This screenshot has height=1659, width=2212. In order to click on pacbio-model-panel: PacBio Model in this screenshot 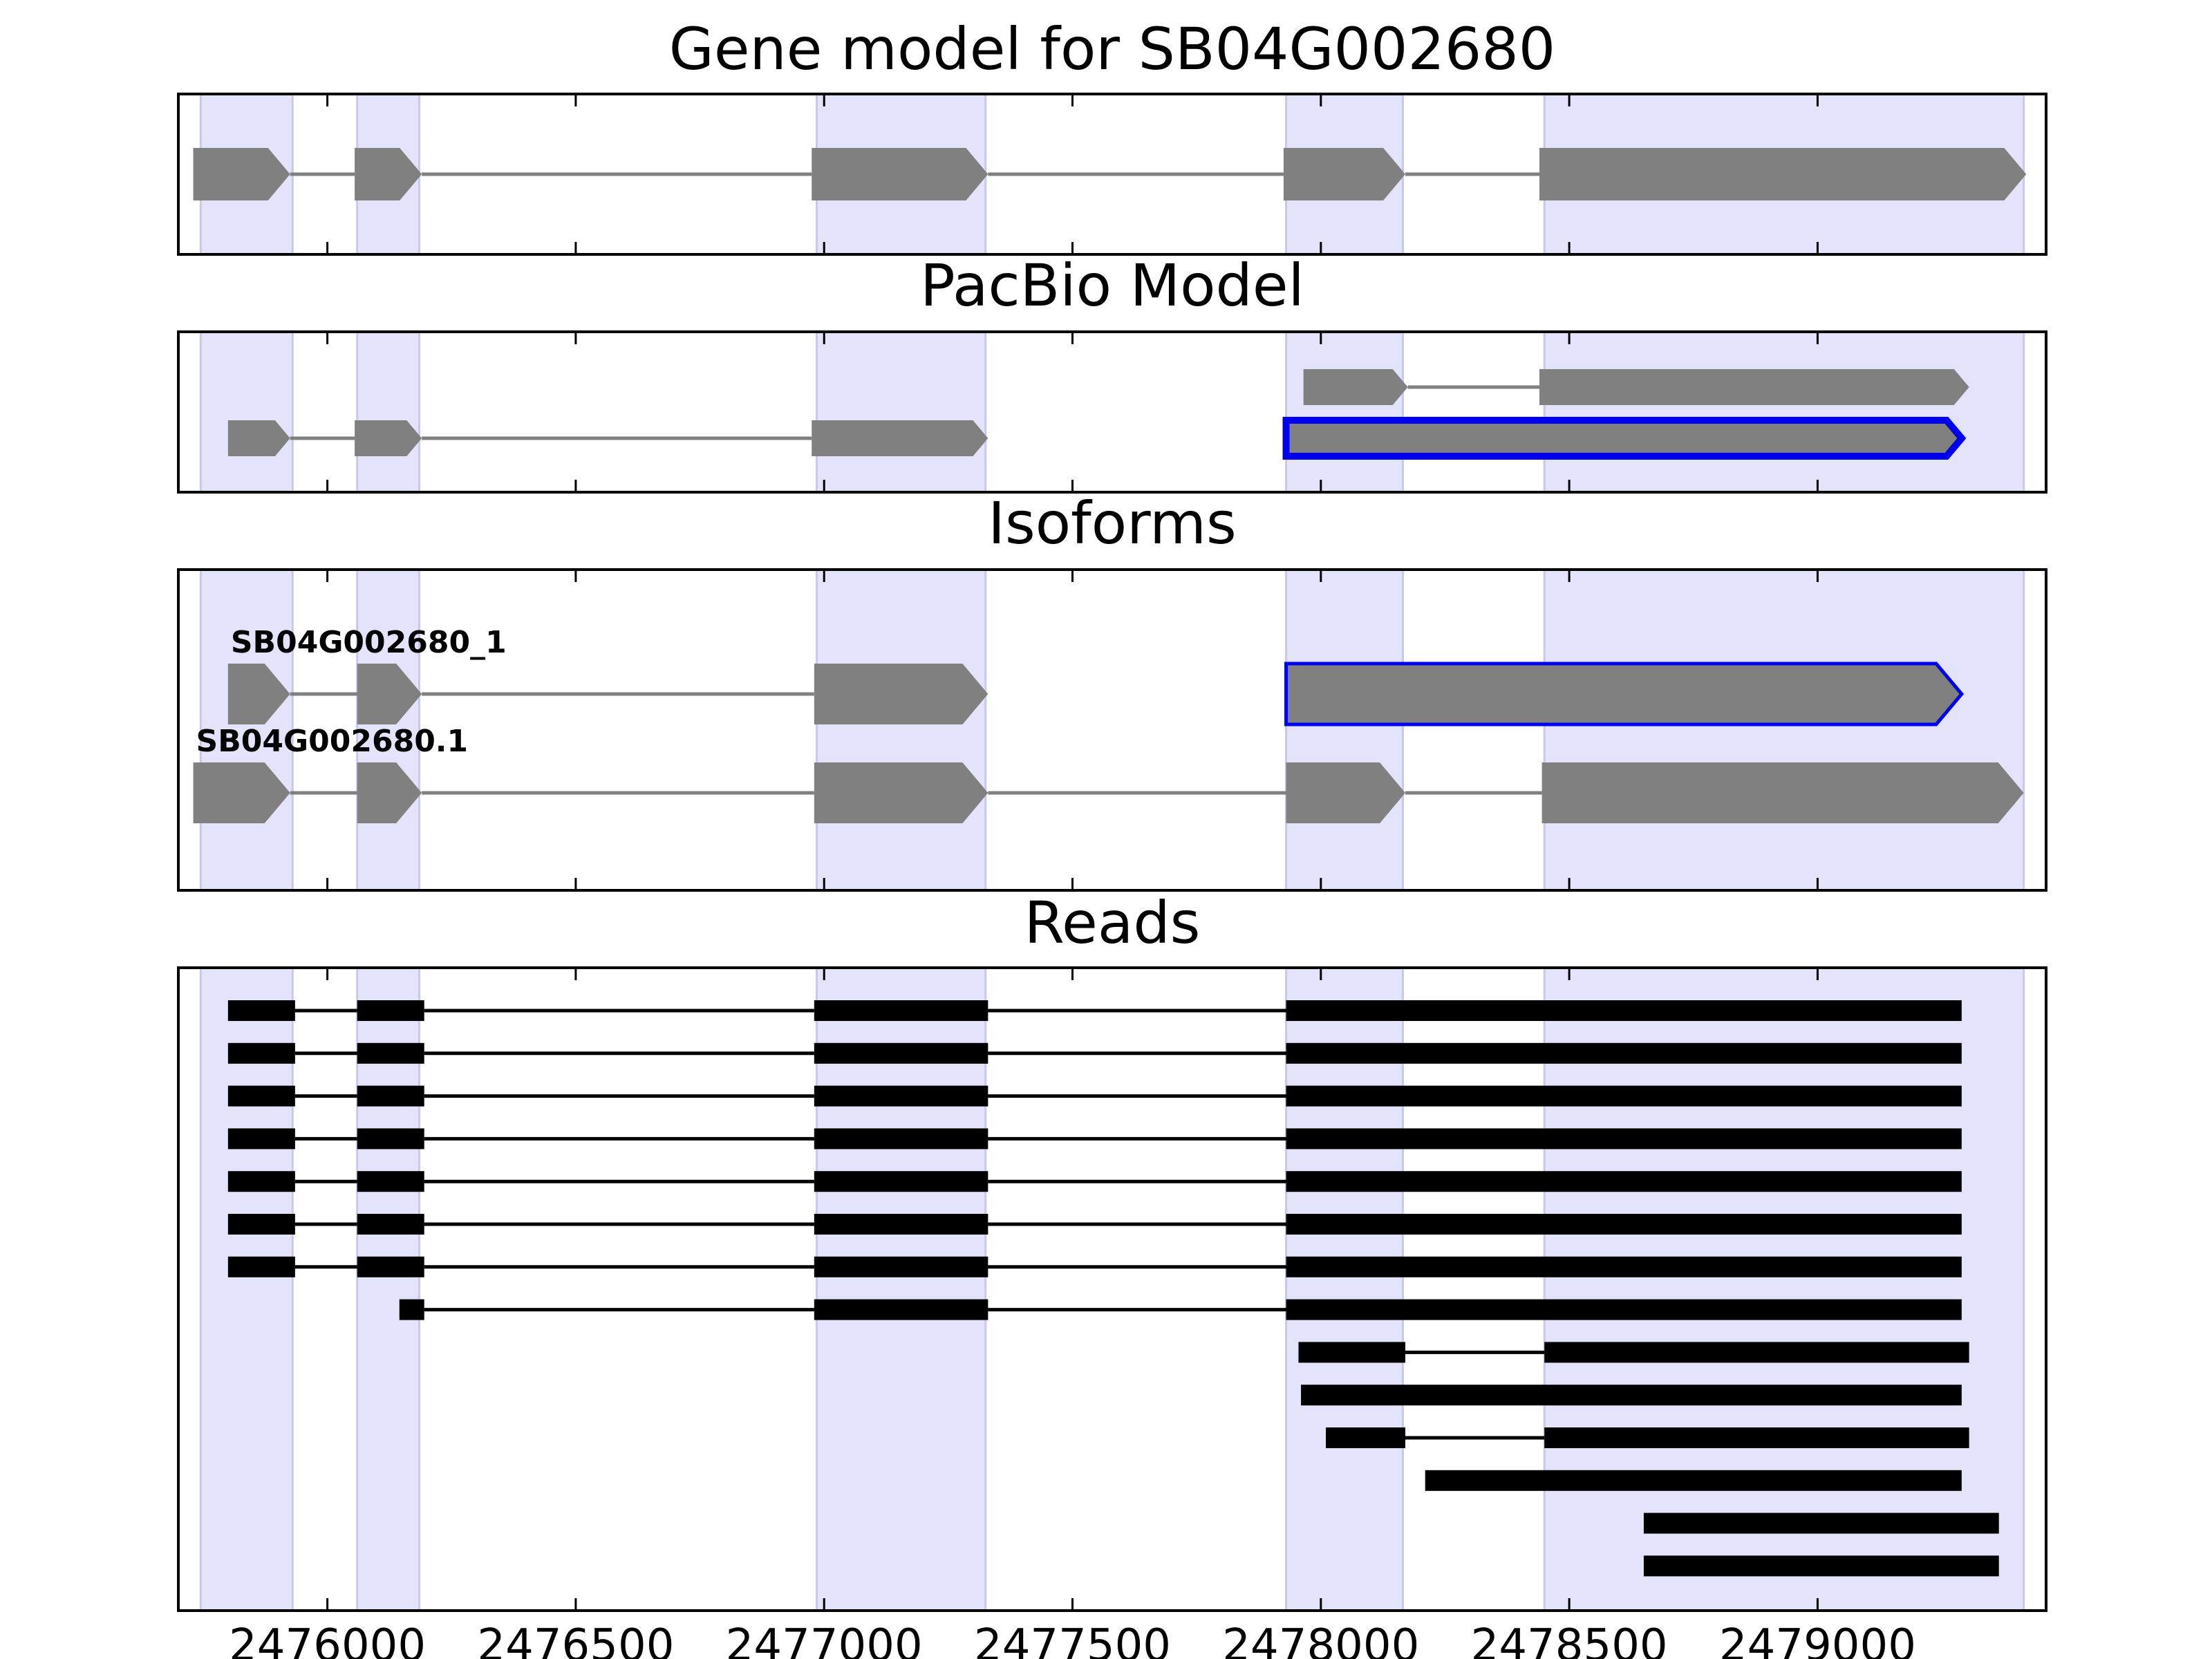, I will do `click(1112, 373)`.